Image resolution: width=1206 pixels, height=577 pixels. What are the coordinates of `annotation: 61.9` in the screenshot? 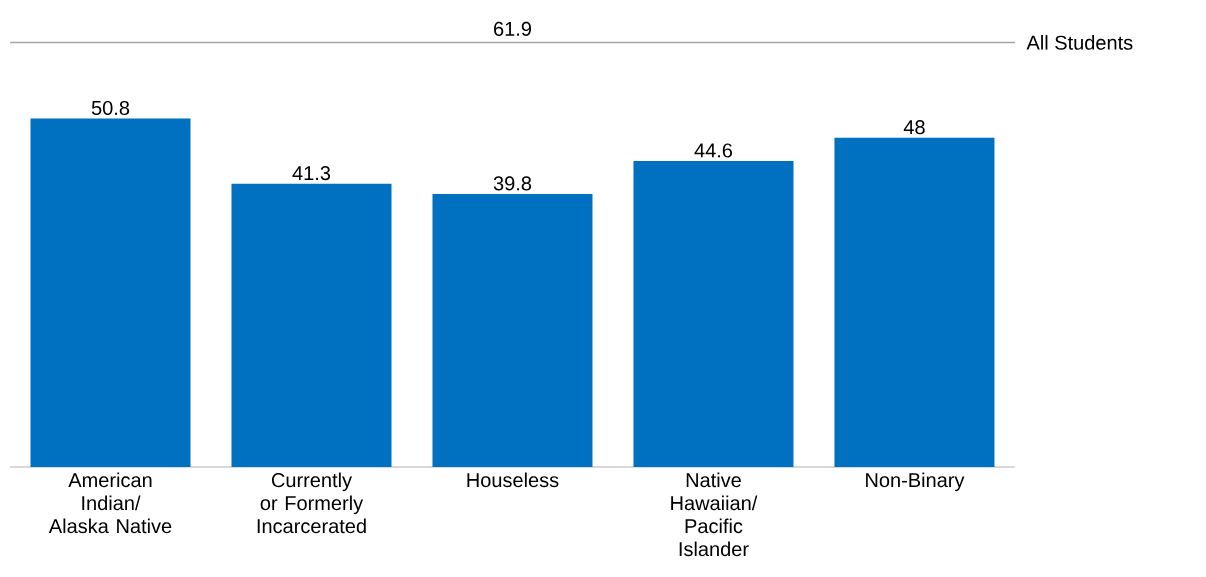 It's located at (512, 28).